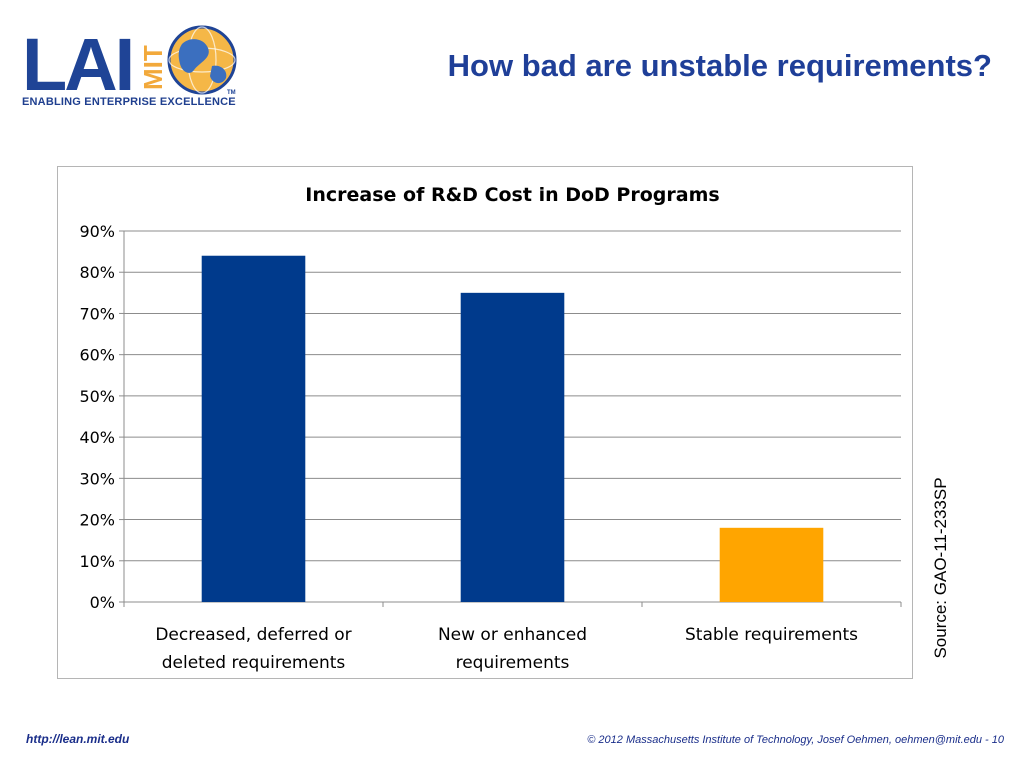  I want to click on lai-logo-graphic: LAI MIT TM, so click(129, 64).